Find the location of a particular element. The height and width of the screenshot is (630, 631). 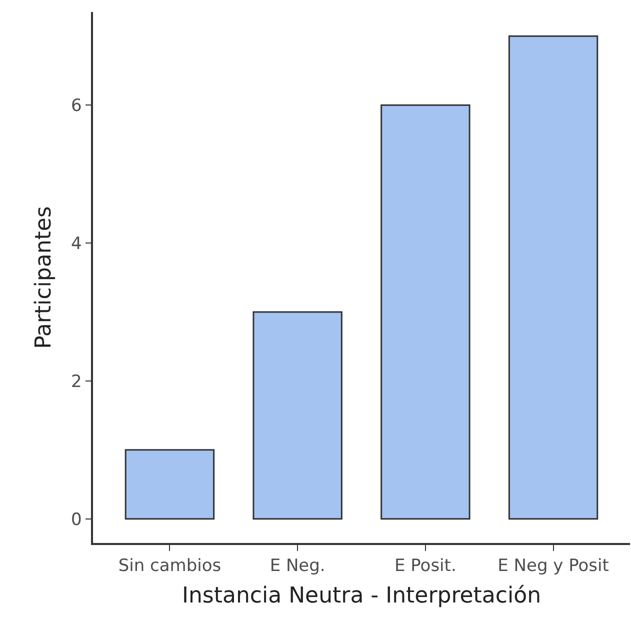

y-tick-label: 0 is located at coordinates (76, 520).